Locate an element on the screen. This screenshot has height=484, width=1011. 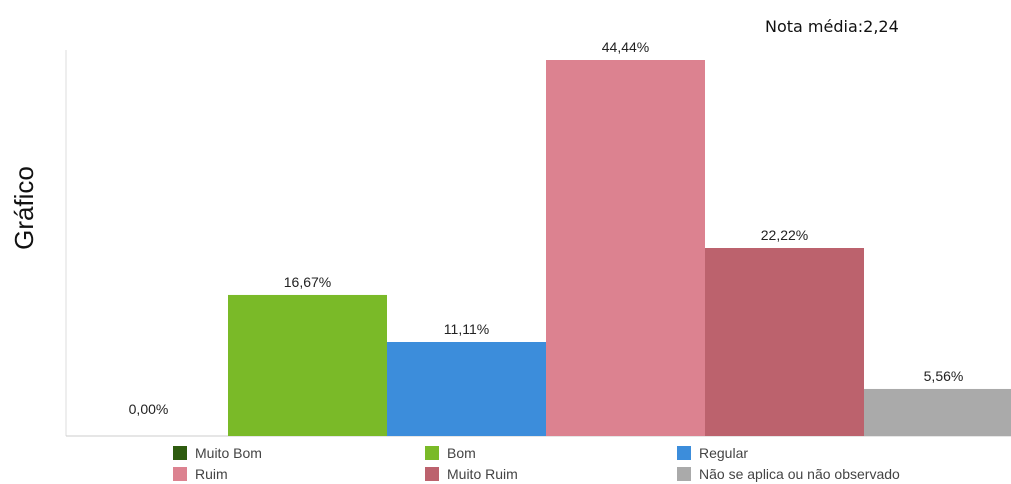
legend-label-3: Regular is located at coordinates (723, 453).